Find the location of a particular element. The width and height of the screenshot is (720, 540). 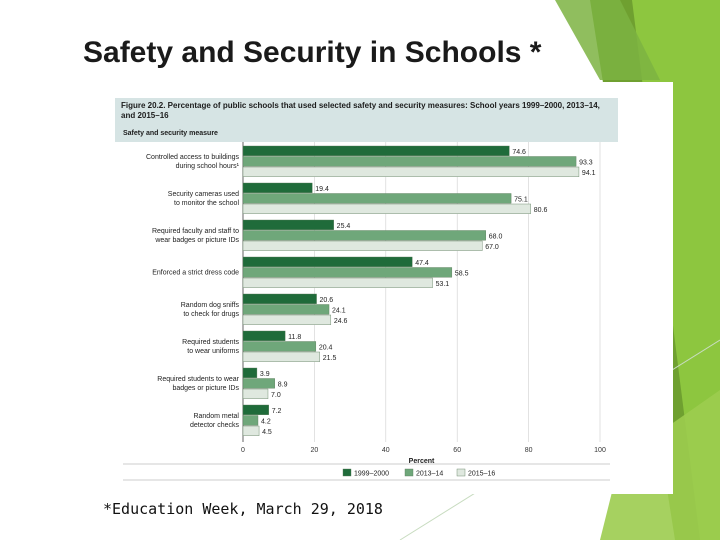

x-tick-label: 0 is located at coordinates (243, 450).